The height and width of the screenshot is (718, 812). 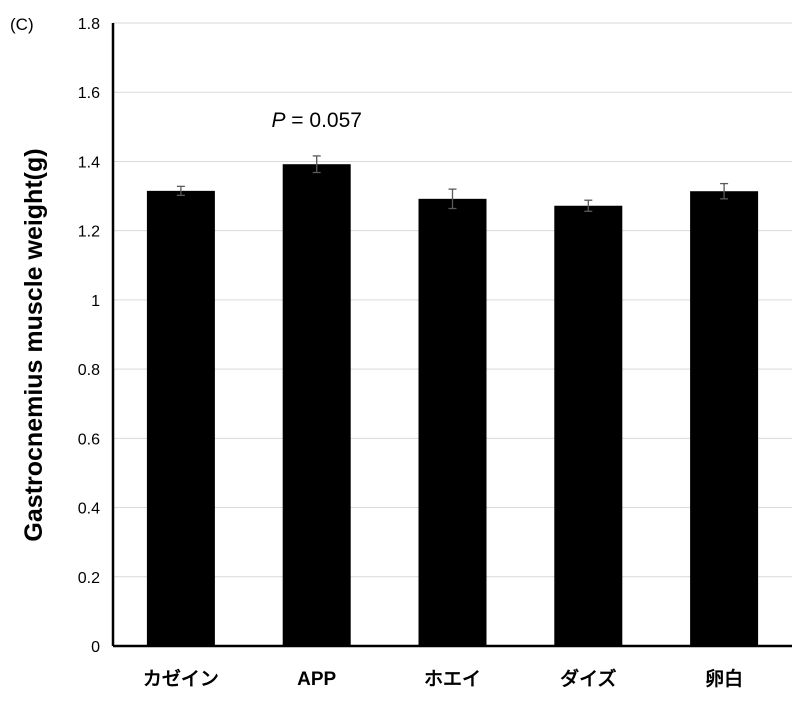 I want to click on y-tick-label: 0, so click(x=95, y=647).